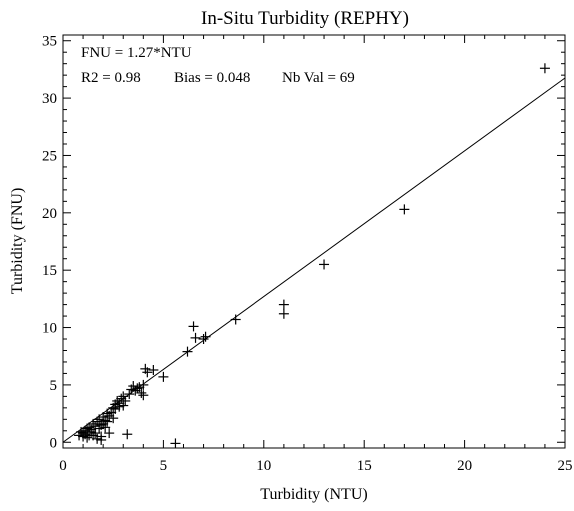 The width and height of the screenshot is (574, 511). I want to click on y-axis-label: Turbidity (FNU), so click(17, 241).